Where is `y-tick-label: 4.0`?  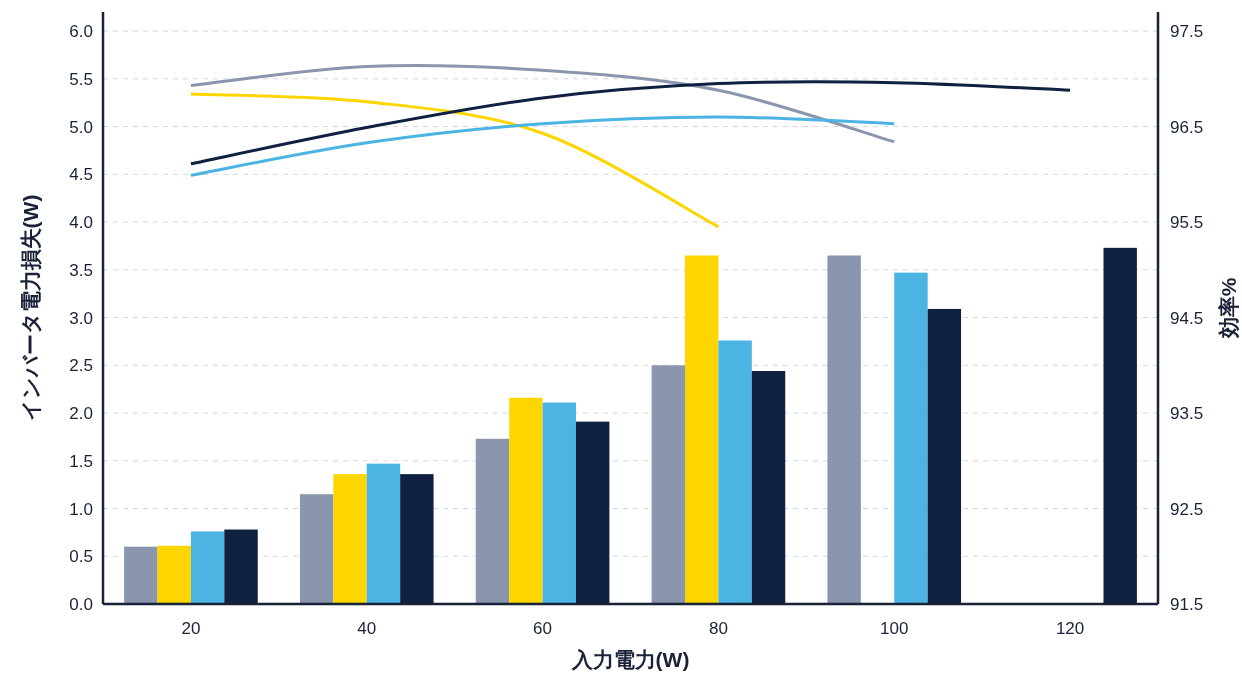
y-tick-label: 4.0 is located at coordinates (81, 223).